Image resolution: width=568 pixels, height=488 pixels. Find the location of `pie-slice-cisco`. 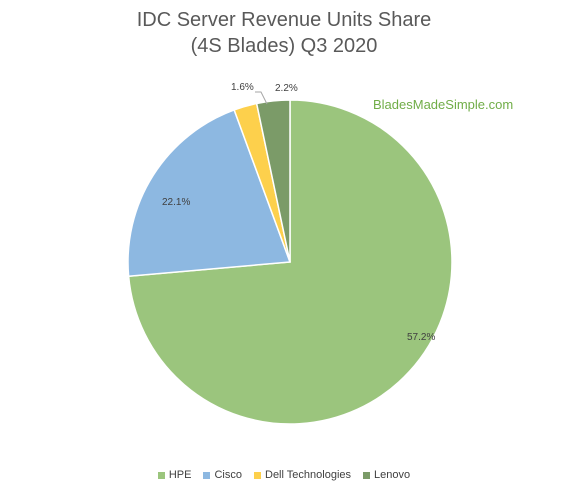

pie-slice-cisco is located at coordinates (209, 193).